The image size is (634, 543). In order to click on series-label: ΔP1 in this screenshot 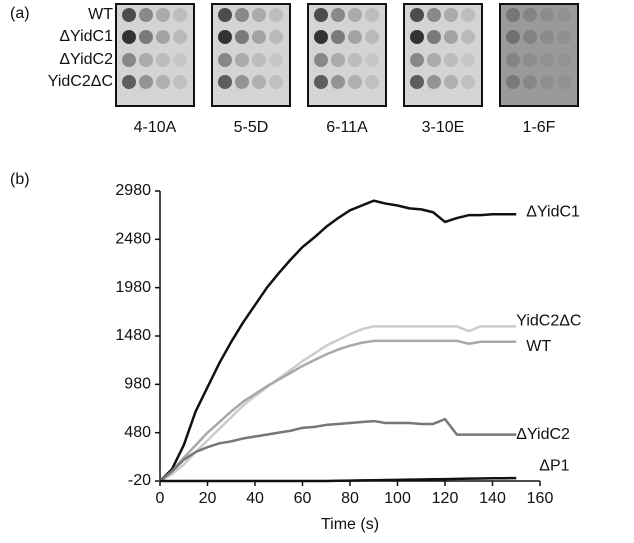, I will do `click(554, 465)`.